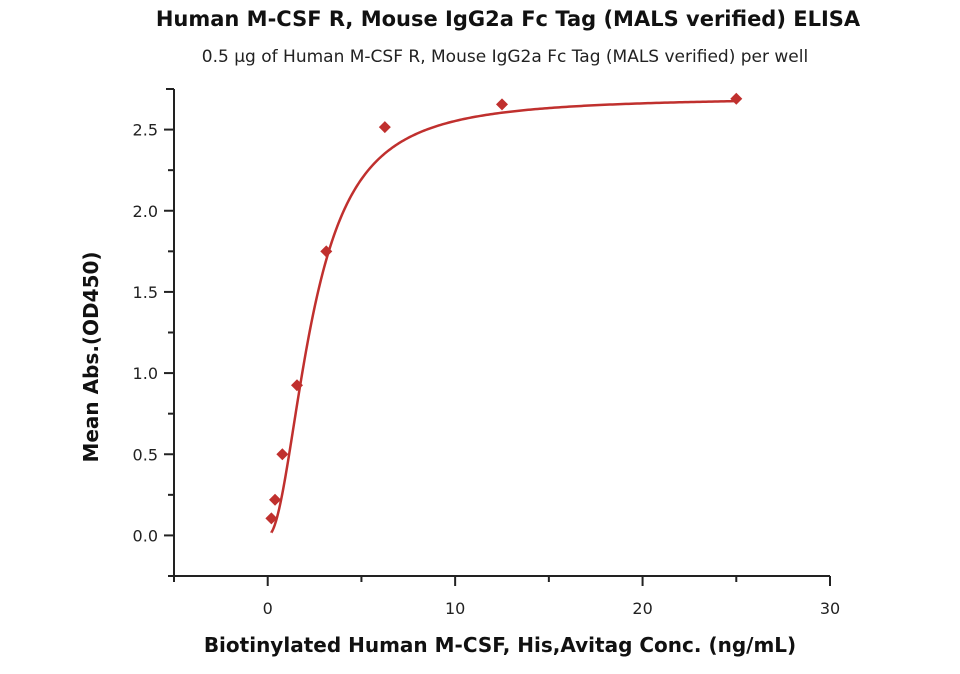  What do you see at coordinates (145, 454) in the screenshot?
I see `y-tick-label: 0.5` at bounding box center [145, 454].